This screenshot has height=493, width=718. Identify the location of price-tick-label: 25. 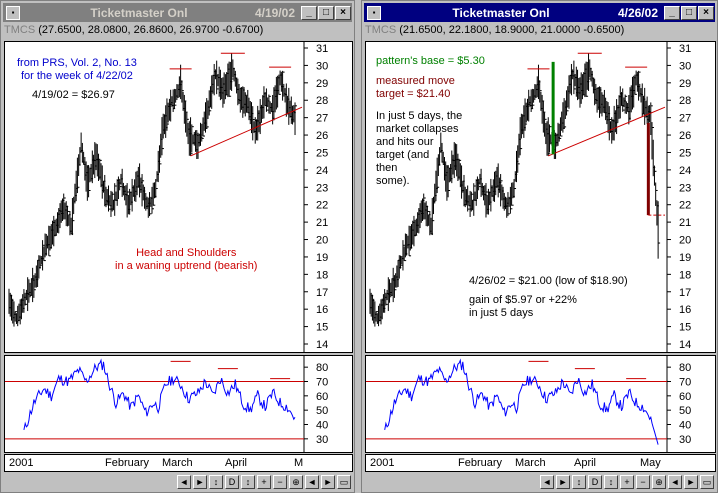
(685, 153).